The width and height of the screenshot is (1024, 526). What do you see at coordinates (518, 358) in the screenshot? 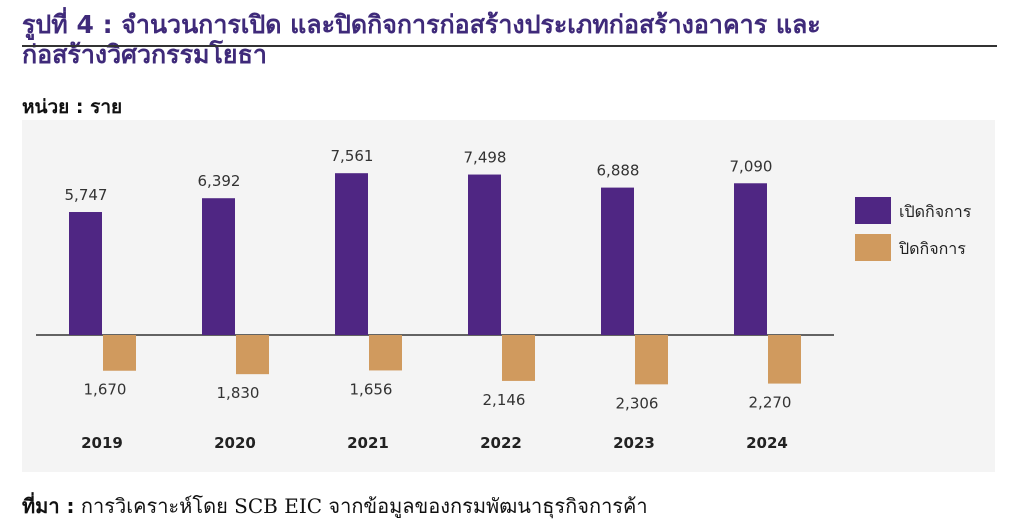
I see `bar-close-2022` at bounding box center [518, 358].